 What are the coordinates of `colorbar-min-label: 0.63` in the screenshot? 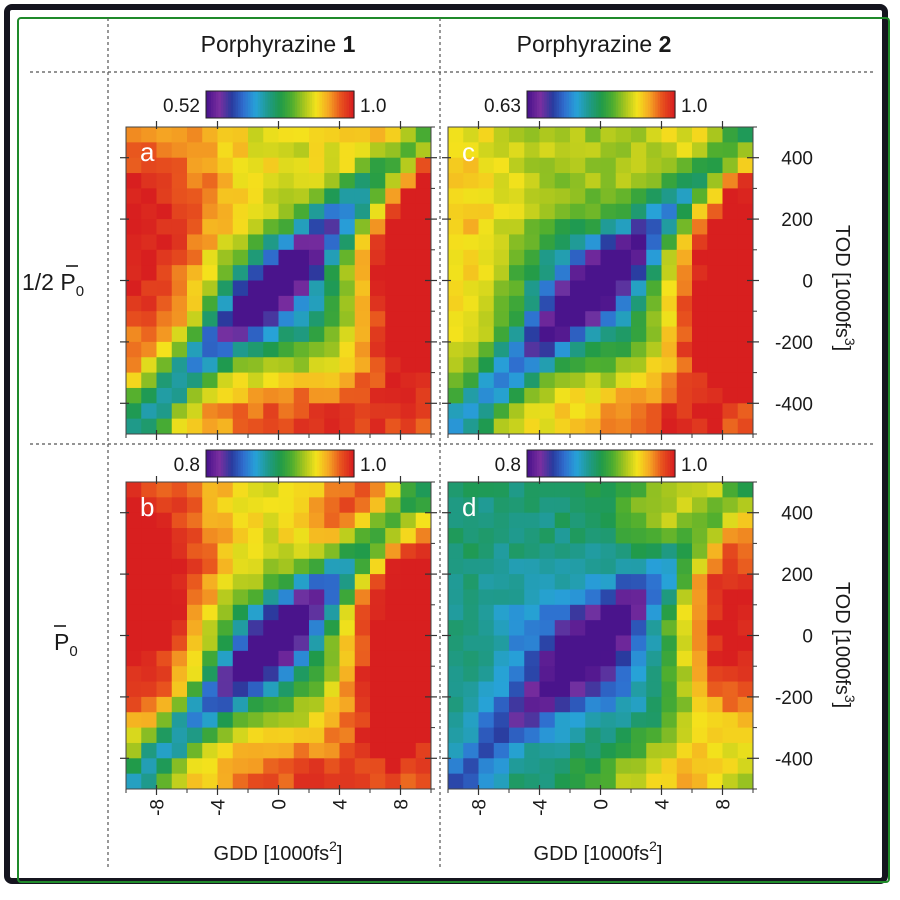 It's located at (502, 106).